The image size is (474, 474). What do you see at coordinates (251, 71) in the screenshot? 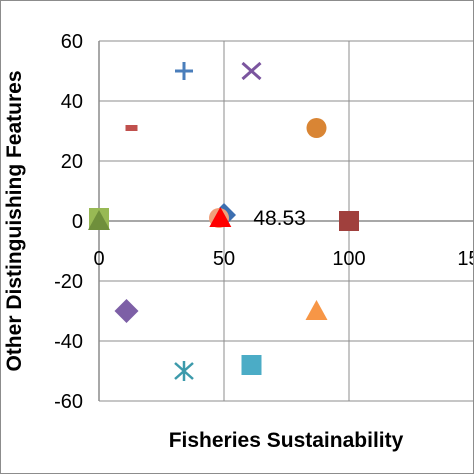
I see `data-point-x` at bounding box center [251, 71].